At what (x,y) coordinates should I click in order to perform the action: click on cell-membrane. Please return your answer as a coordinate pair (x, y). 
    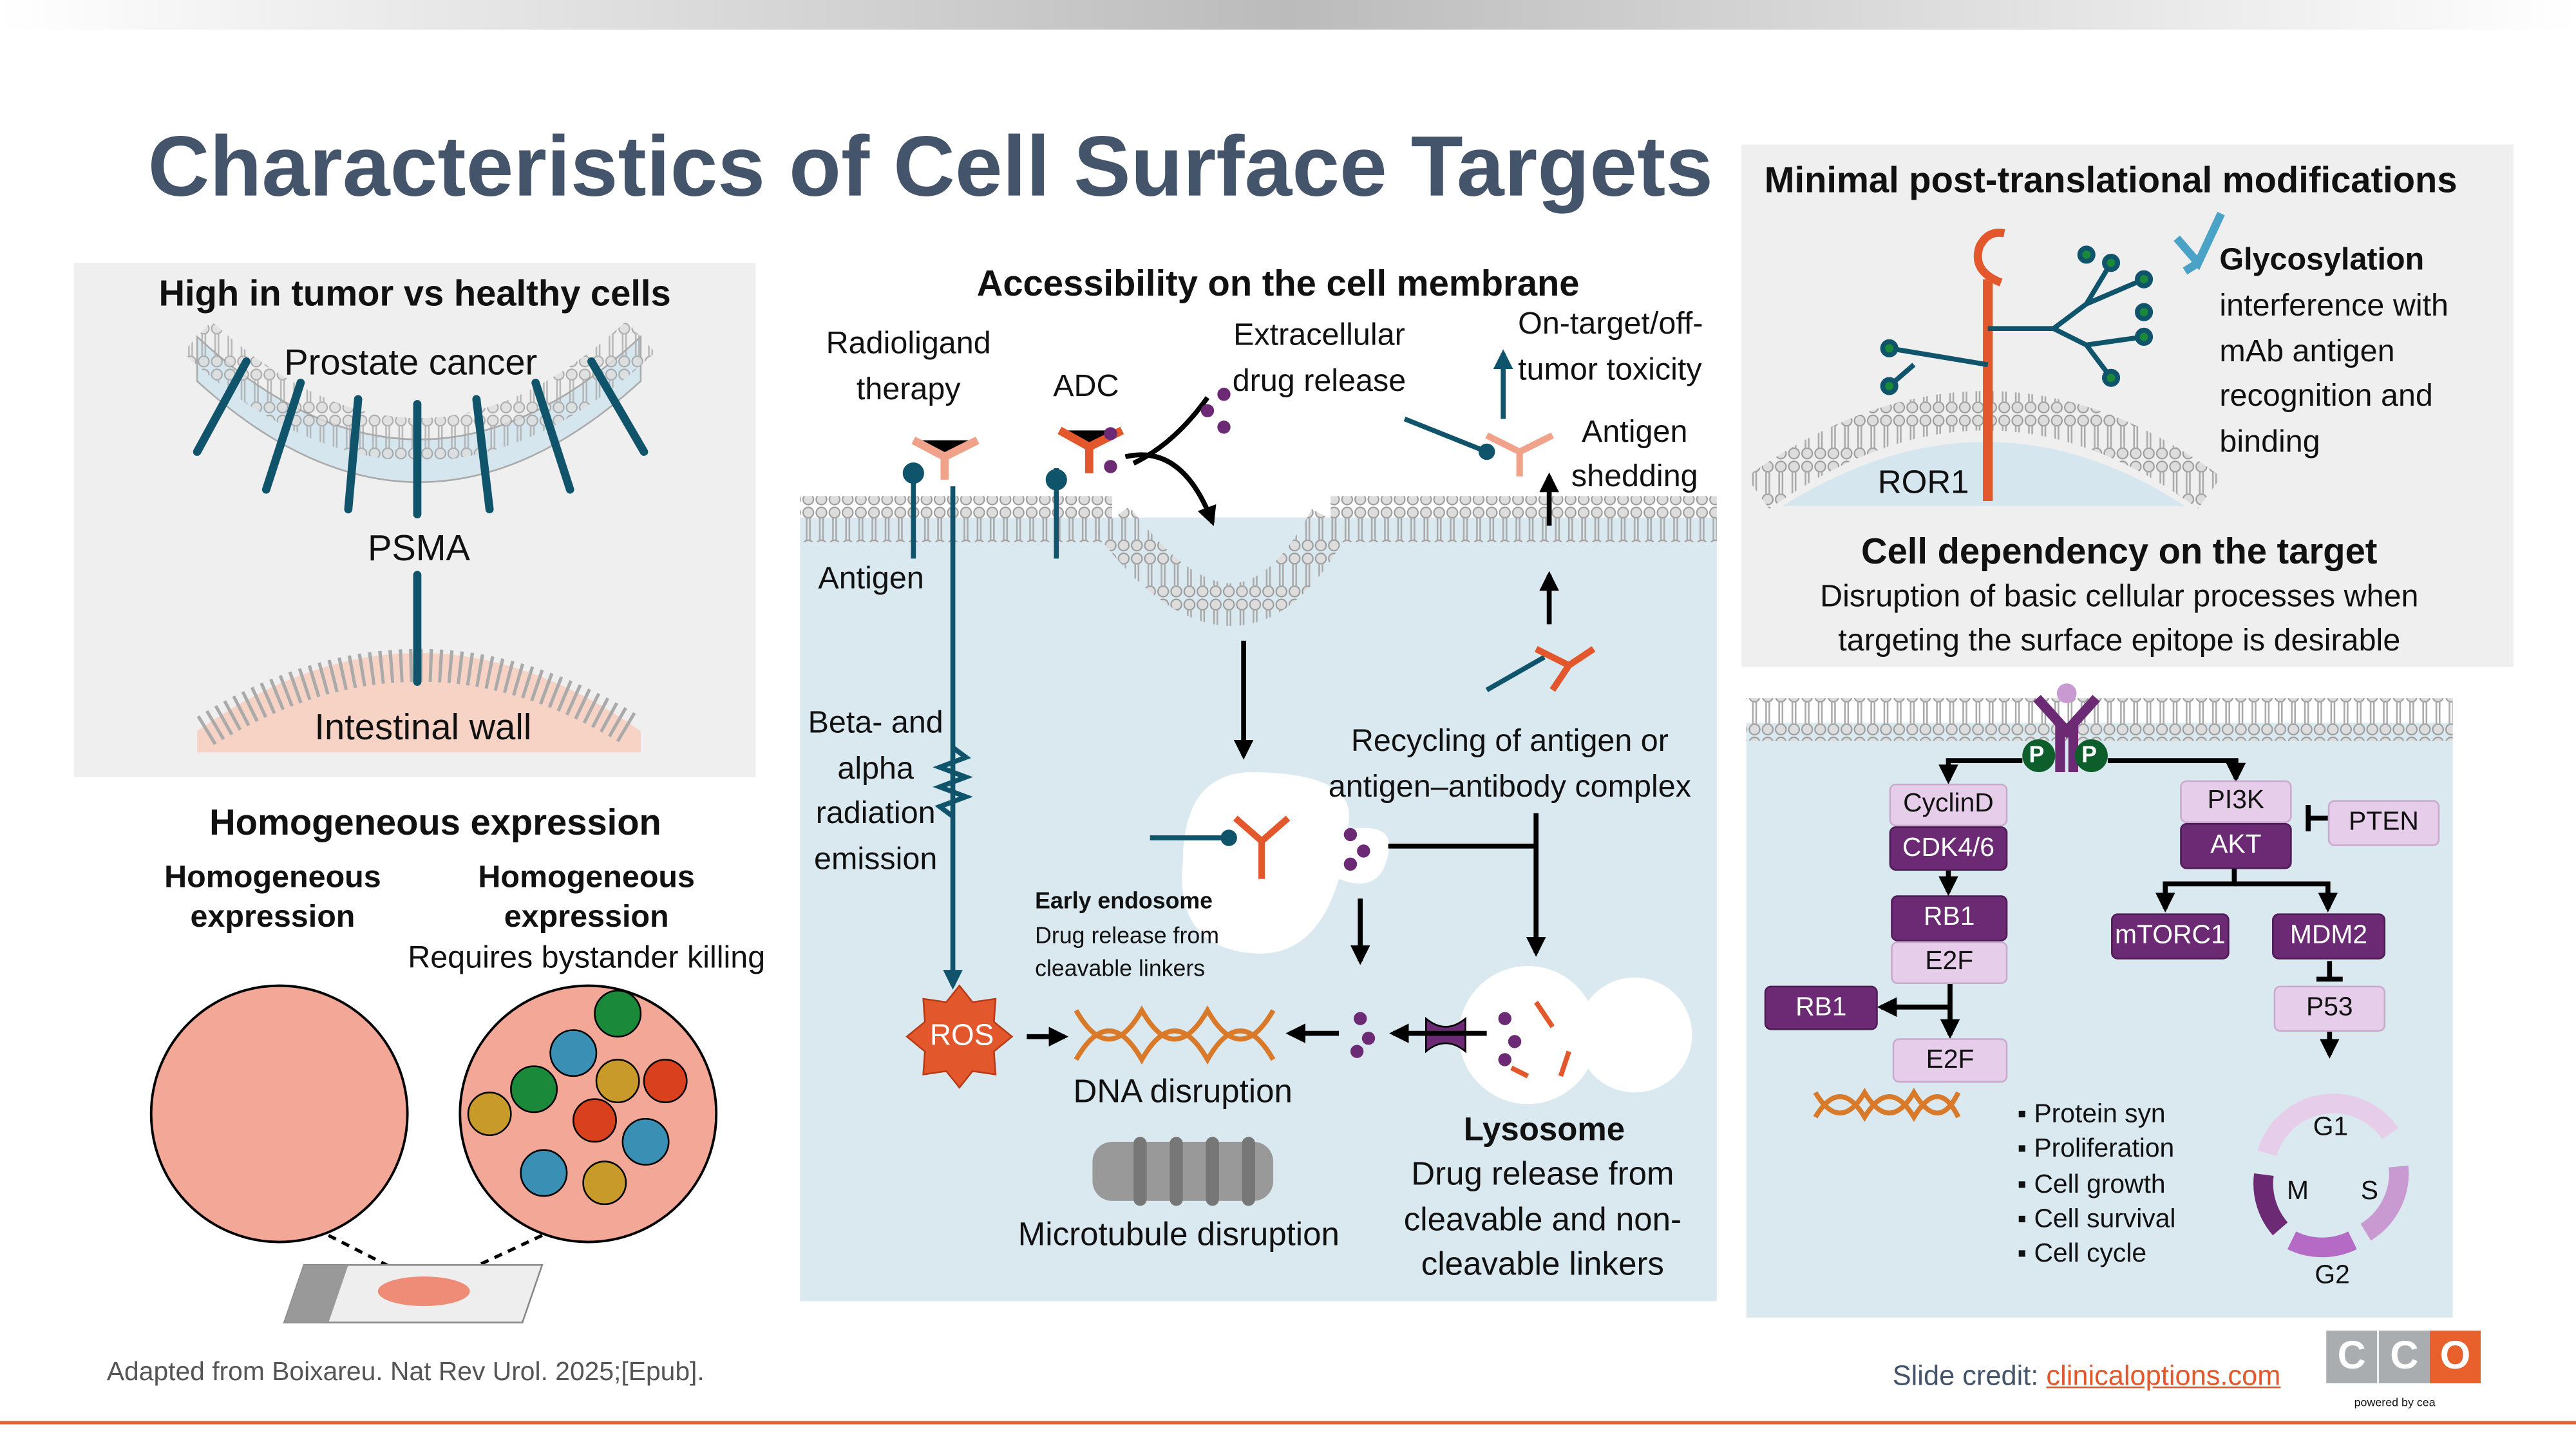
    Looking at the image, I should click on (956, 519).